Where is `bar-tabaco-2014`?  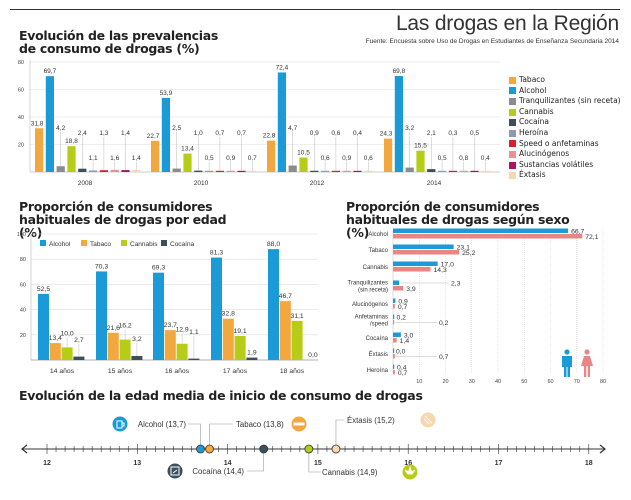 bar-tabaco-2014 is located at coordinates (388, 155).